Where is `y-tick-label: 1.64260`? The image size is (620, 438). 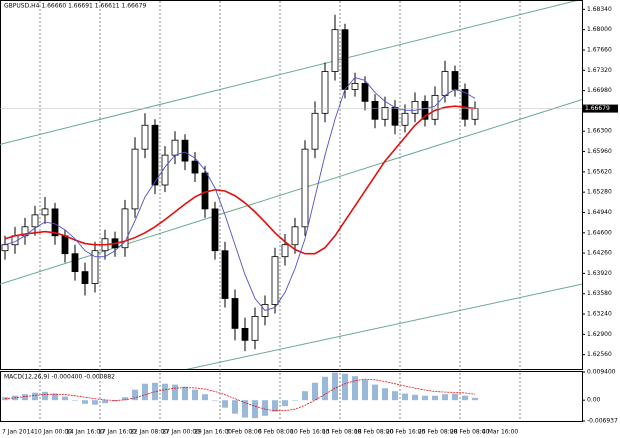 y-tick-label: 1.64260 is located at coordinates (599, 253).